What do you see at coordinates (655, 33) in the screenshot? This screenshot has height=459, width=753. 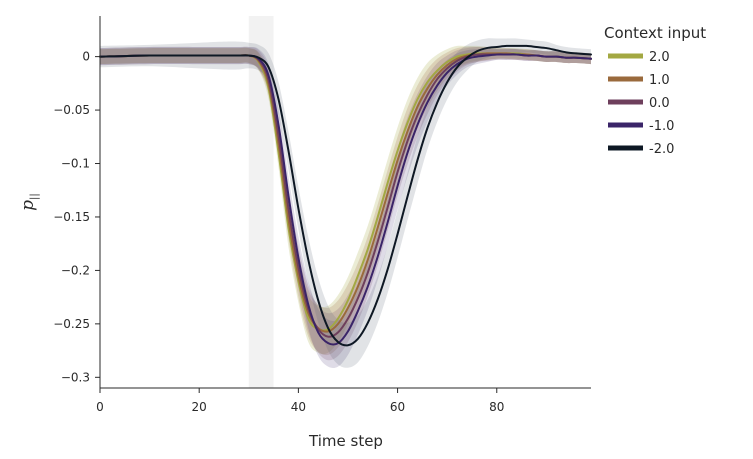 I see `legend-title: Context input` at bounding box center [655, 33].